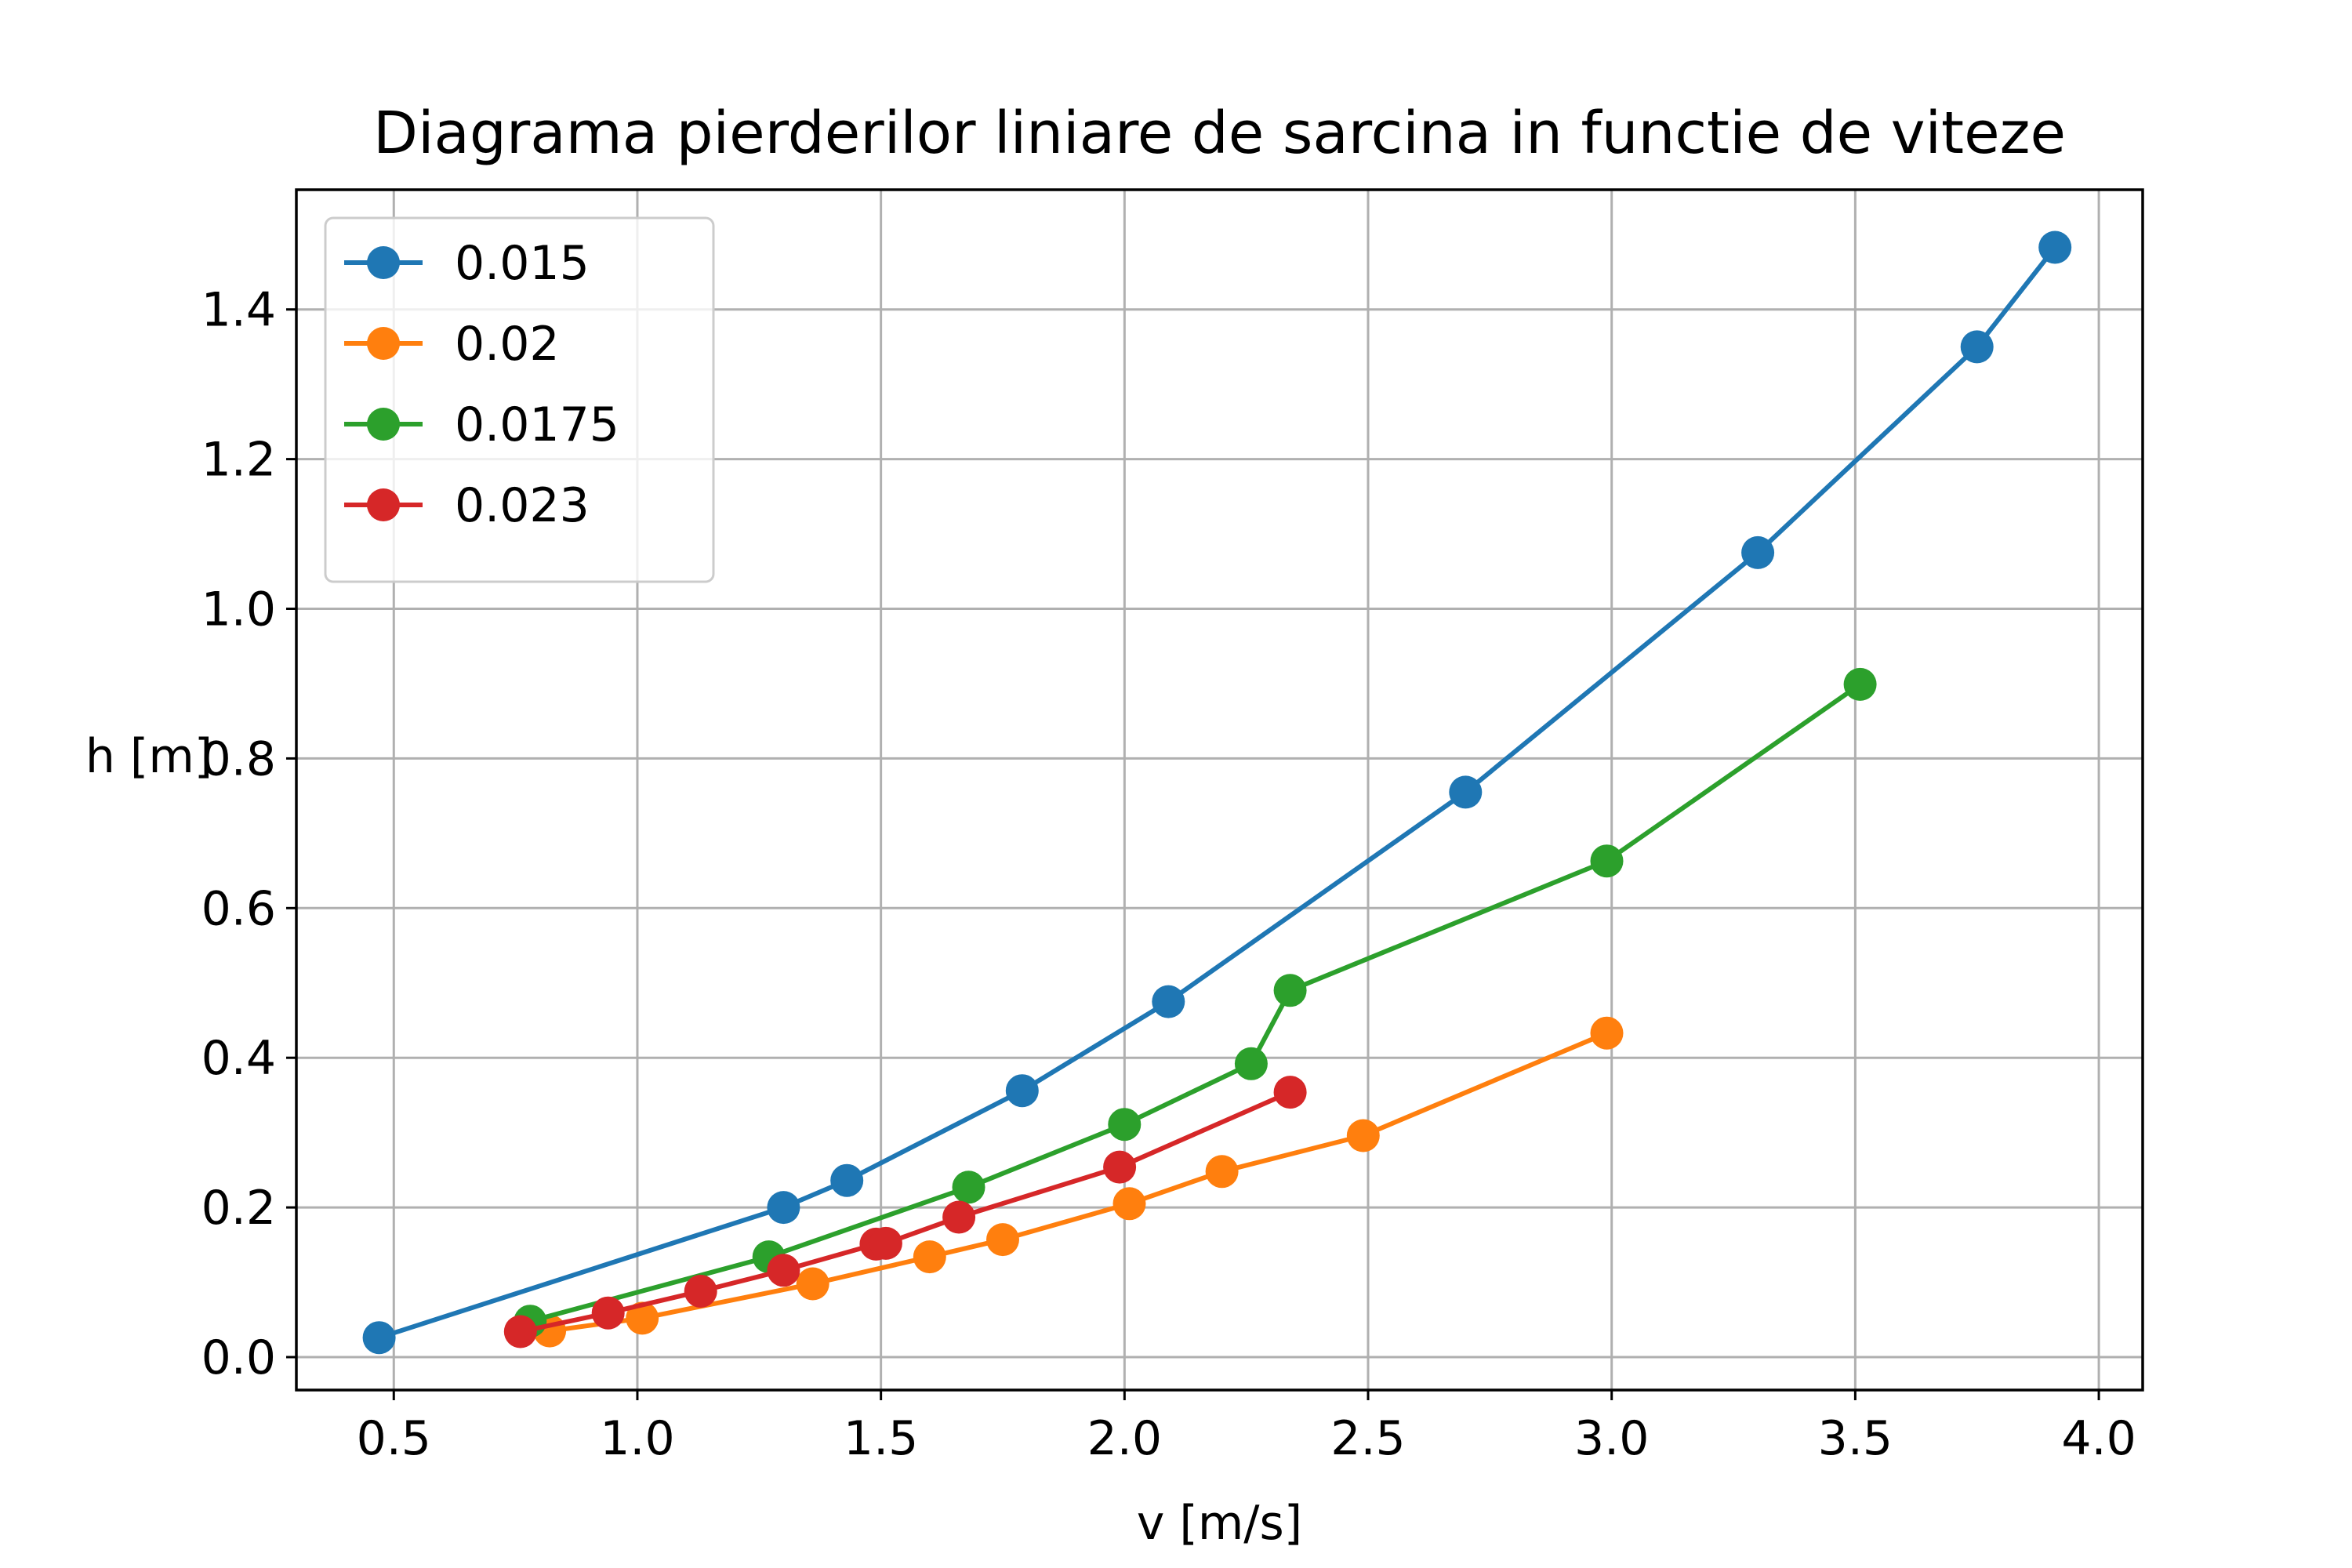 Image resolution: width=2352 pixels, height=1568 pixels. I want to click on legend-entry: 0.0175, so click(482, 424).